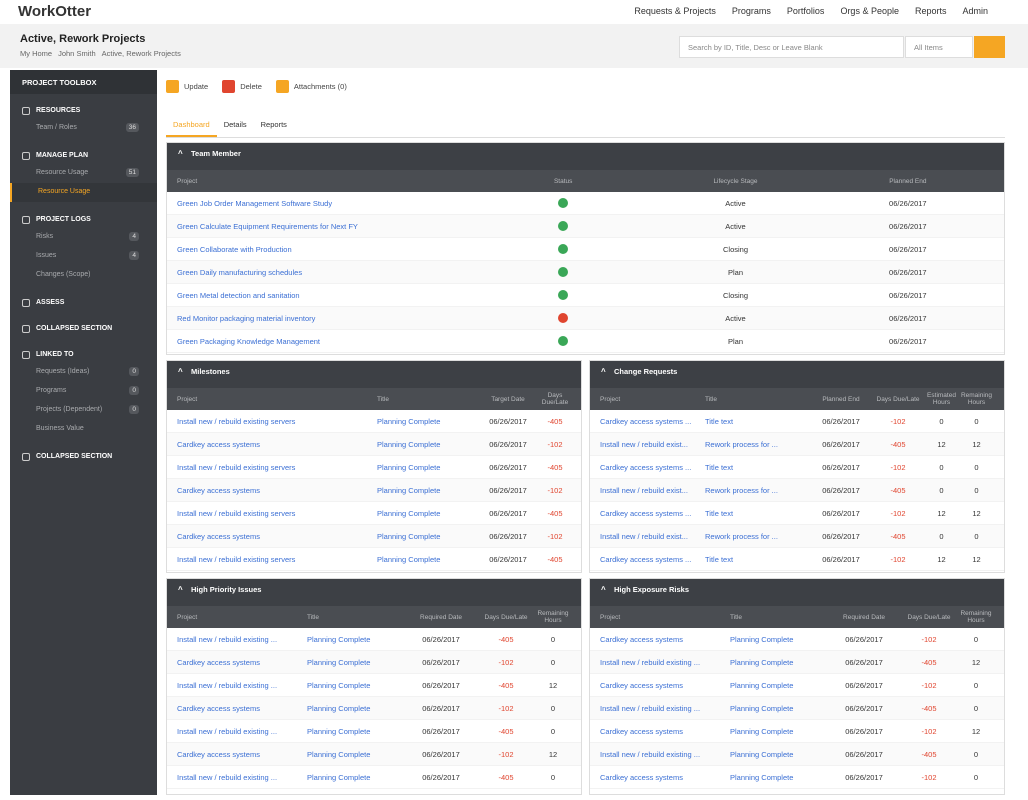 This screenshot has height=800, width=1028. What do you see at coordinates (83, 391) in the screenshot?
I see `sidebar-item: Programs 0` at bounding box center [83, 391].